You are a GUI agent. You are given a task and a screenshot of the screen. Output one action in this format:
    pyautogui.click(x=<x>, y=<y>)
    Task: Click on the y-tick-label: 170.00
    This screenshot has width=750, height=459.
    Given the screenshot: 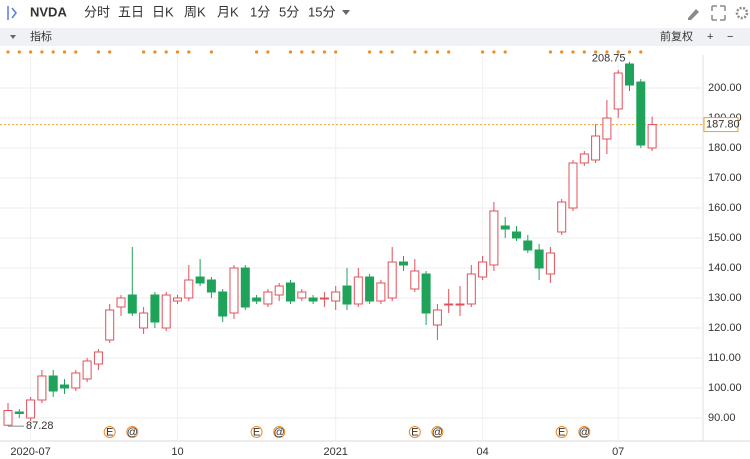 What is the action you would take?
    pyautogui.click(x=725, y=178)
    